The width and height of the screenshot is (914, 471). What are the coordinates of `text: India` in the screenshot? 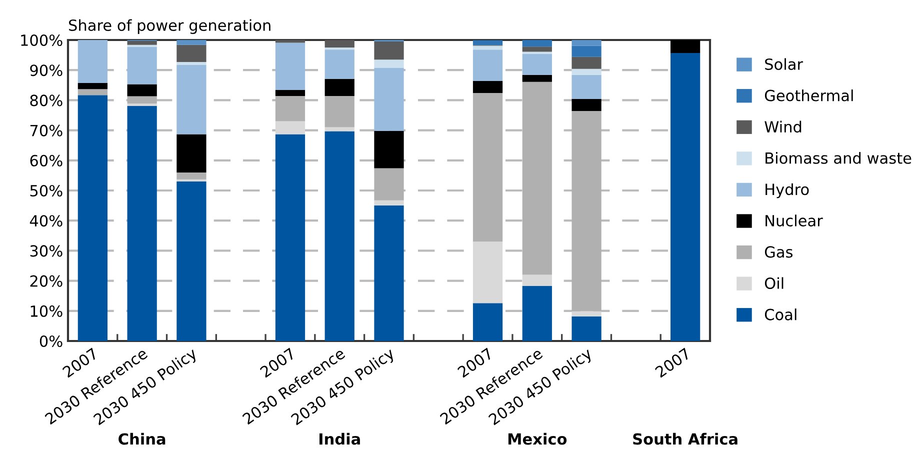 It's located at (340, 438).